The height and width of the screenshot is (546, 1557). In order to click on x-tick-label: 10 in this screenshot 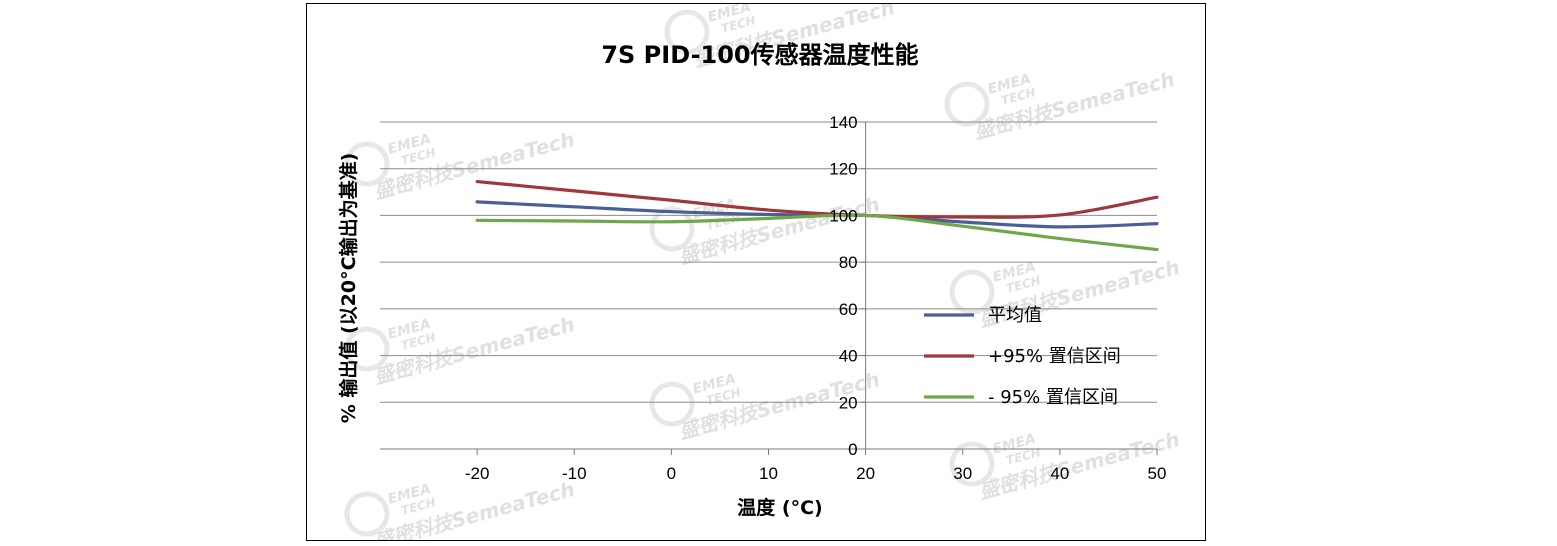, I will do `click(768, 473)`.